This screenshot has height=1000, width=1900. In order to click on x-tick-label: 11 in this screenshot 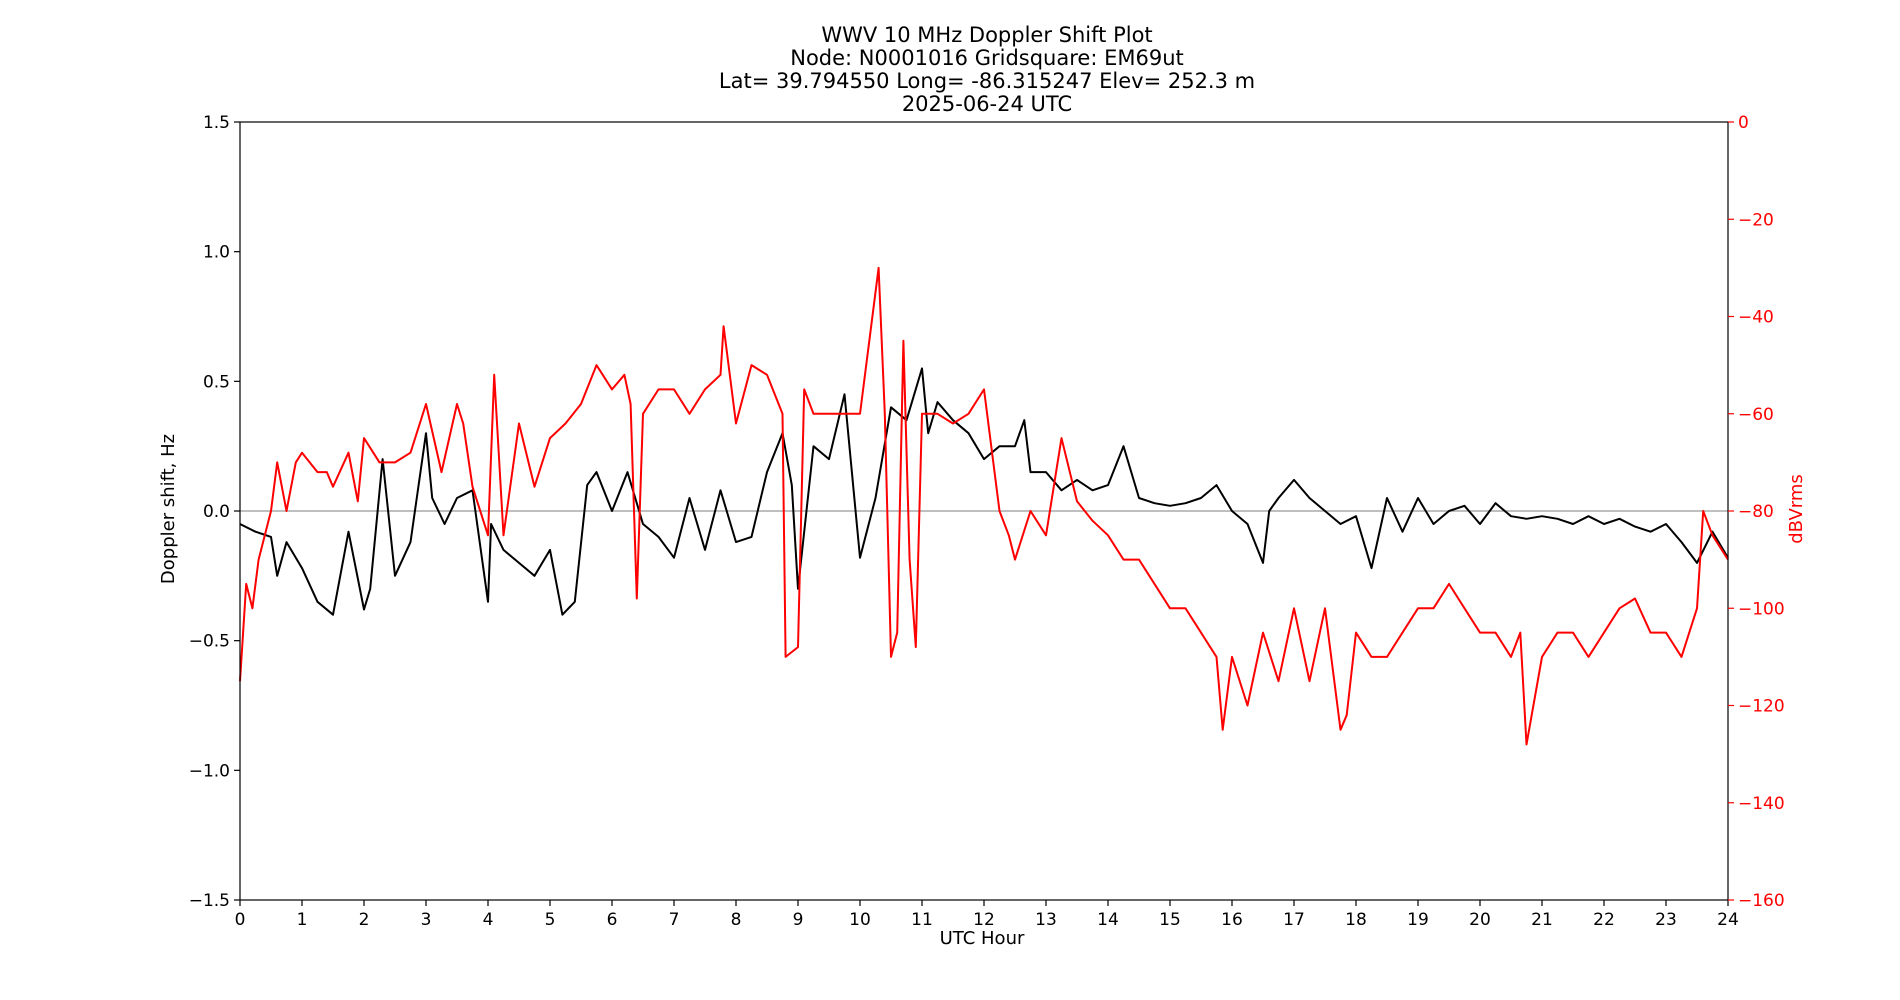, I will do `click(922, 920)`.